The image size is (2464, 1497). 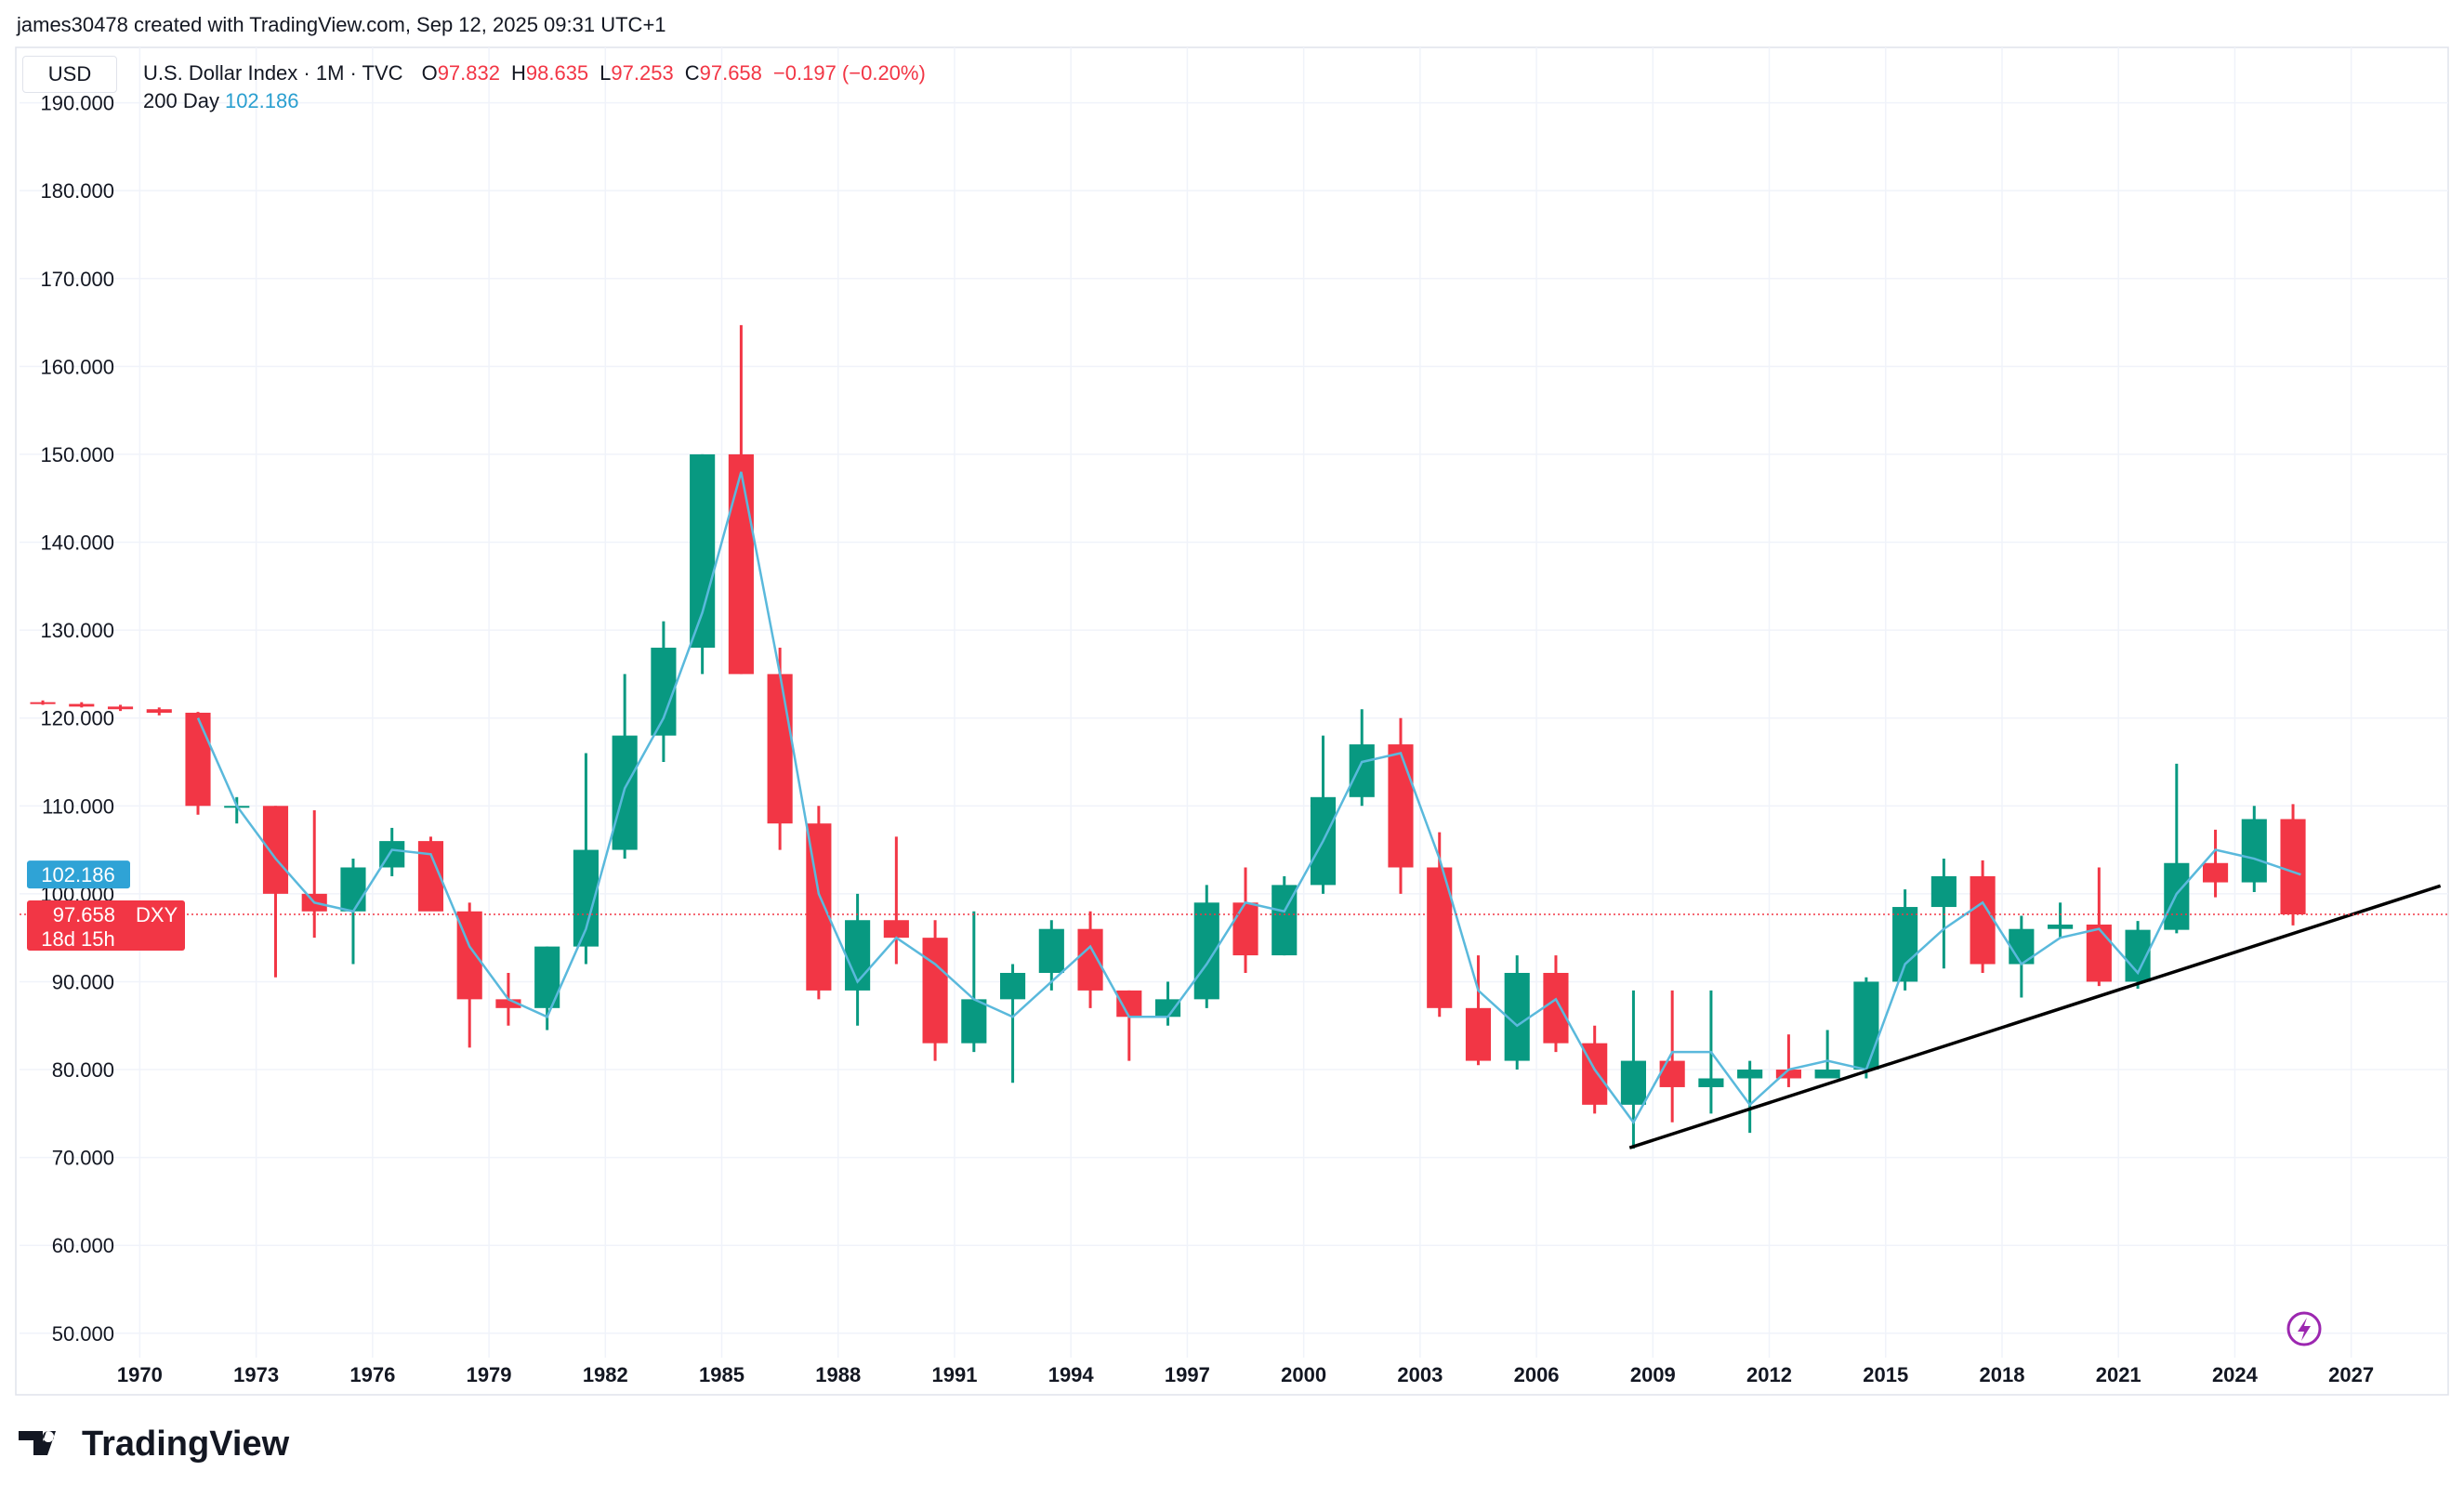 What do you see at coordinates (2002, 1374) in the screenshot?
I see `x-tick-label: 2018` at bounding box center [2002, 1374].